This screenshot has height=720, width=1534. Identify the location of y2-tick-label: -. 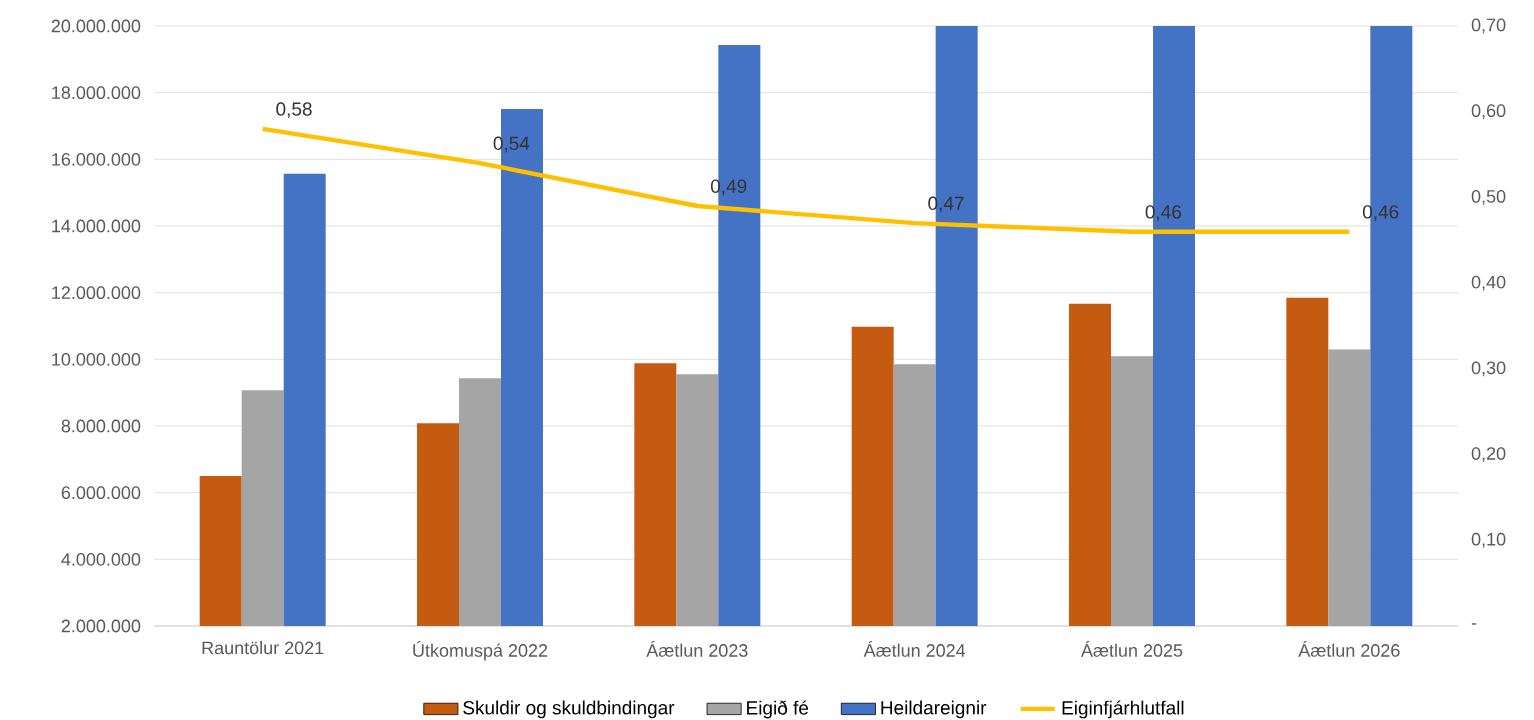
(1474, 624).